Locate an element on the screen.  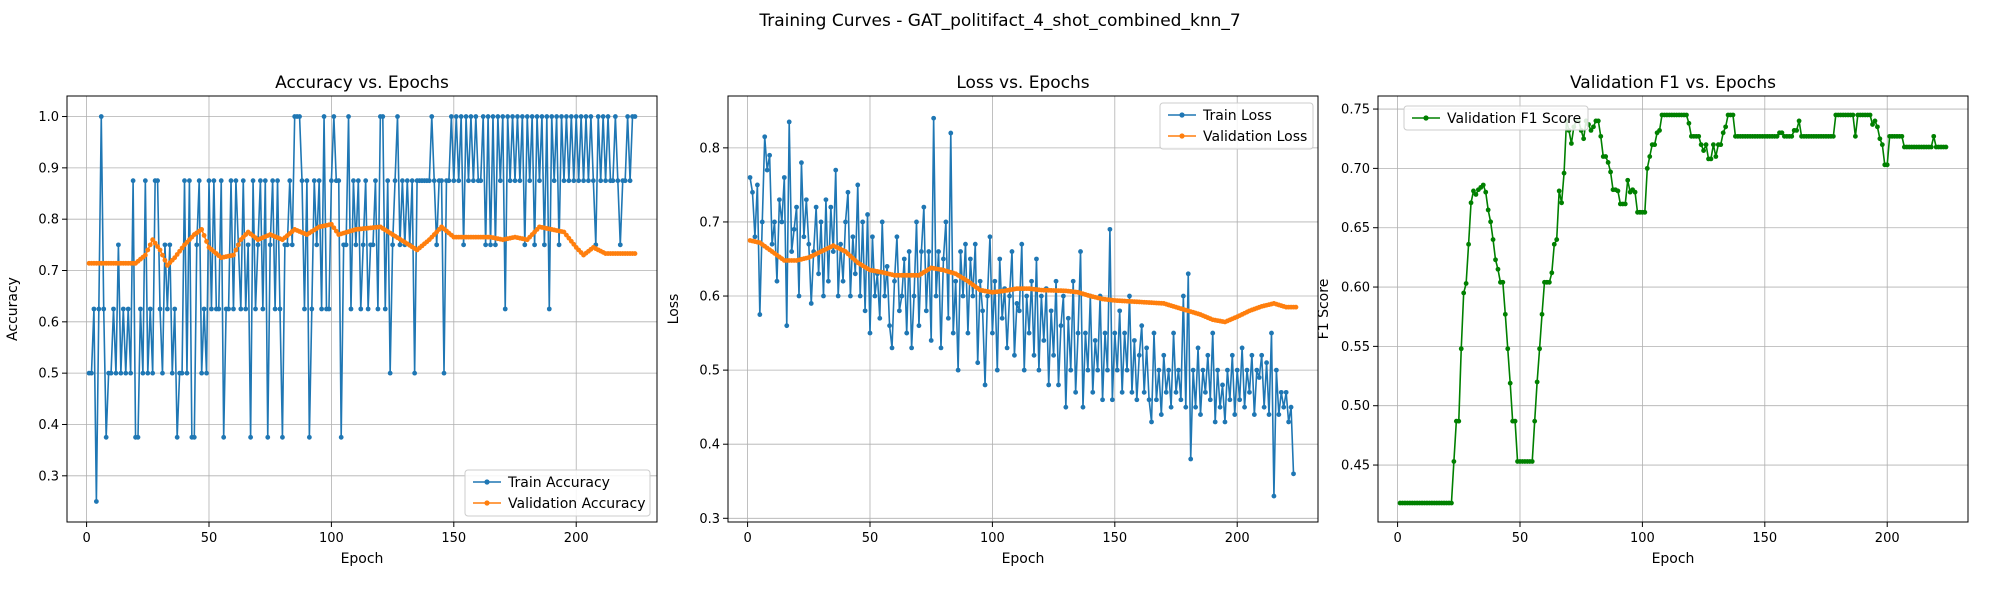
y-tick-label: 0.75 is located at coordinates (1355, 110).